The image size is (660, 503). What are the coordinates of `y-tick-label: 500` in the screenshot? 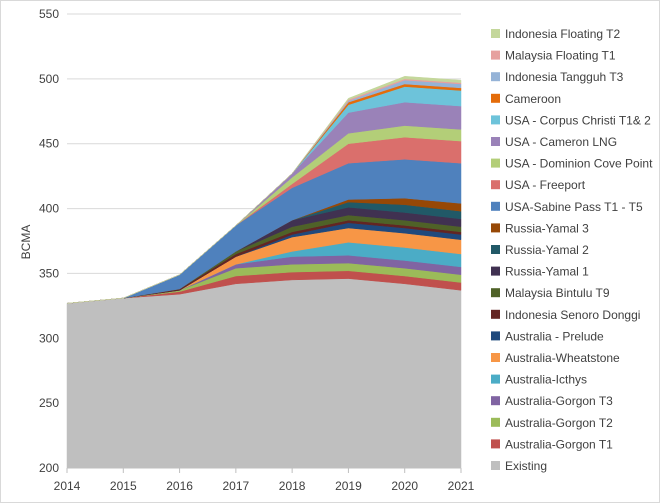 It's located at (49, 79).